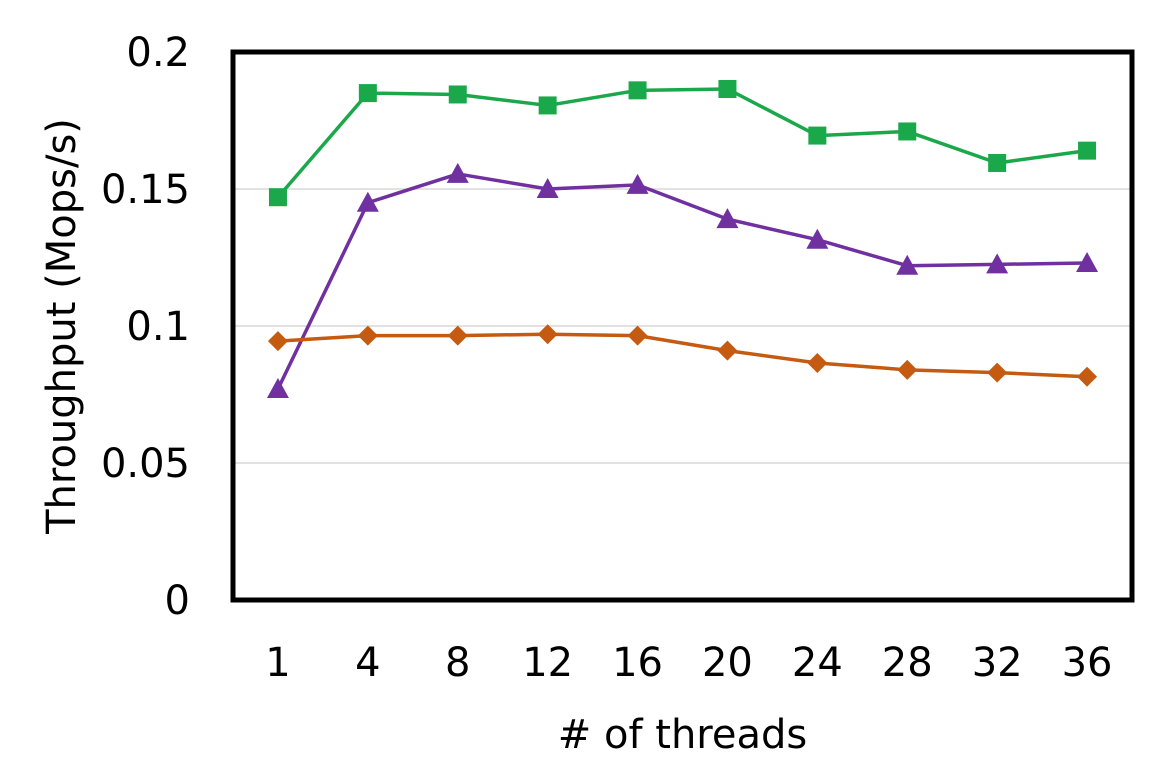  Describe the element at coordinates (367, 663) in the screenshot. I see `x-tick-label: 4` at that location.